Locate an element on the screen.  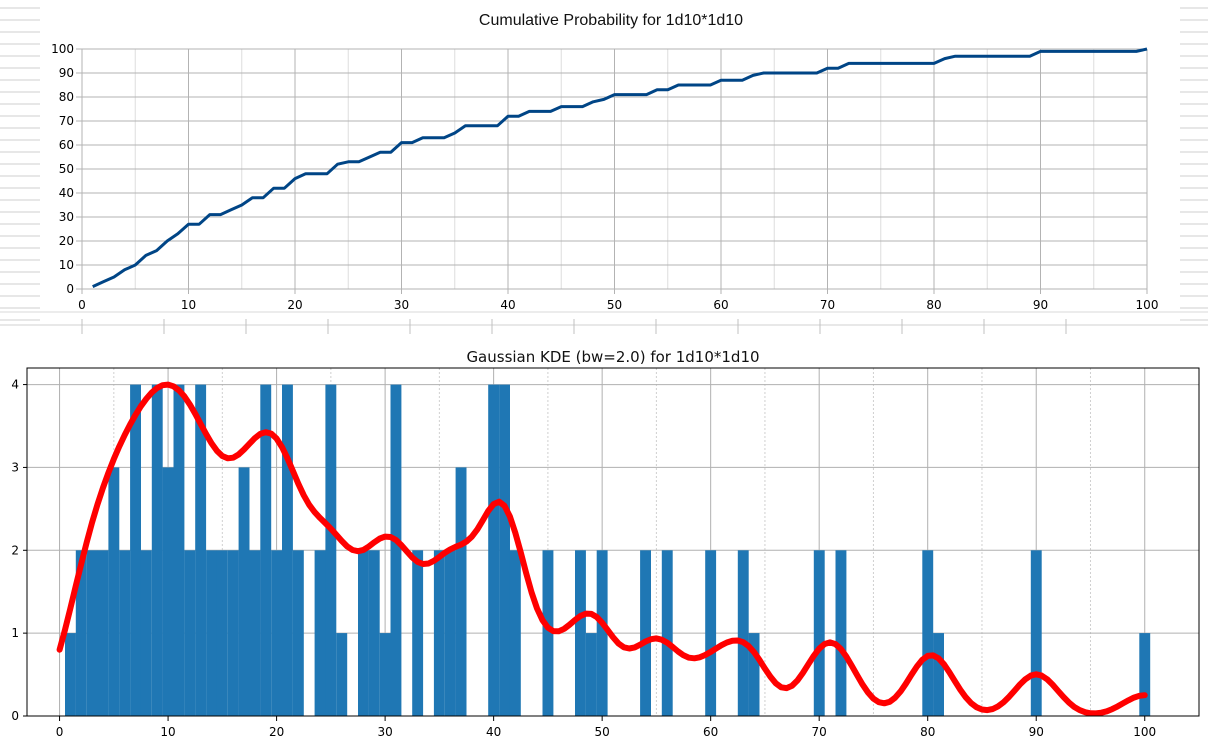
y-tick-label: 10 is located at coordinates (66, 265).